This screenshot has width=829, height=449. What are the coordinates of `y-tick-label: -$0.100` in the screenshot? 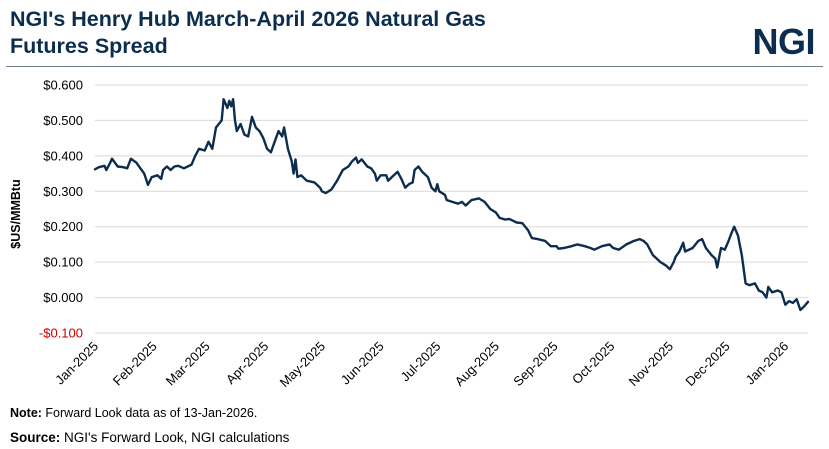 It's located at (61, 333).